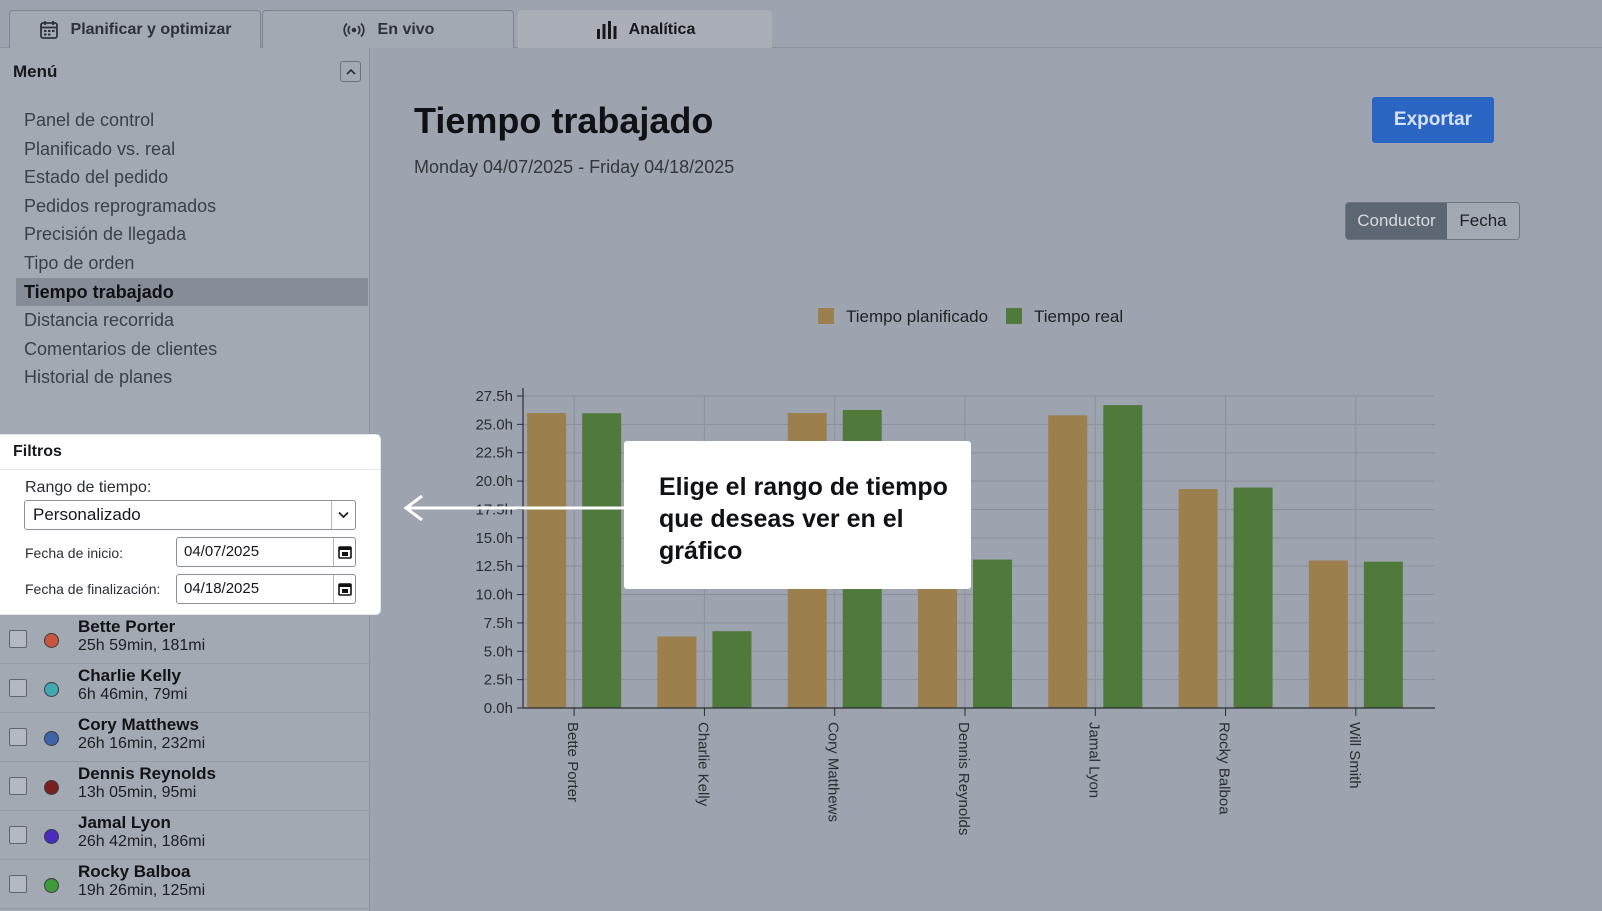  What do you see at coordinates (74, 553) in the screenshot?
I see `start-date-label: Fecha de inicio:` at bounding box center [74, 553].